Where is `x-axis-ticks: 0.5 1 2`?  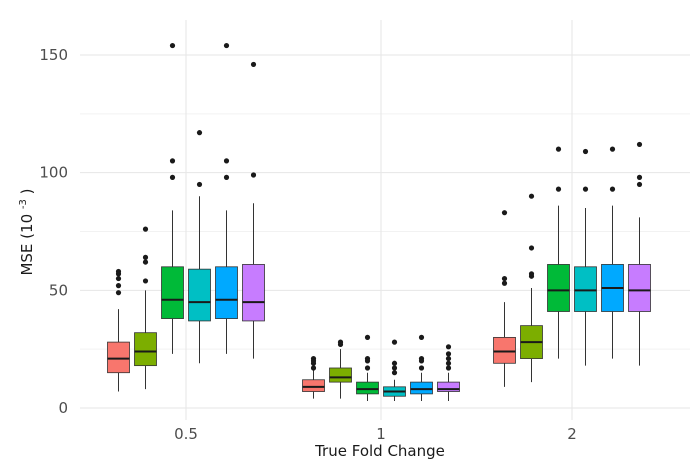 x-axis-ticks: 0.5 1 2 is located at coordinates (375, 434).